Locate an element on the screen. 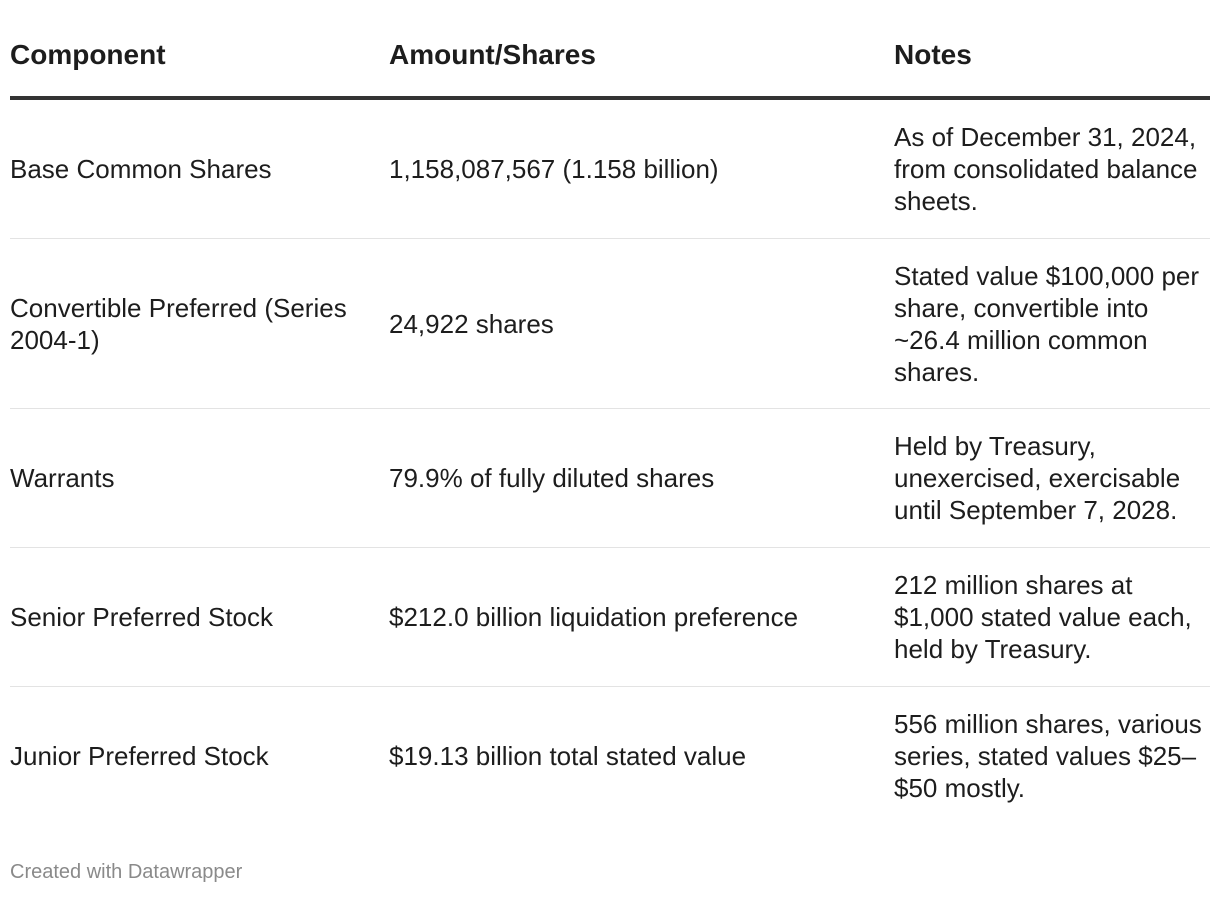 The width and height of the screenshot is (1220, 898). table-header-row: Component Amount/Shares Notes is located at coordinates (610, 50).